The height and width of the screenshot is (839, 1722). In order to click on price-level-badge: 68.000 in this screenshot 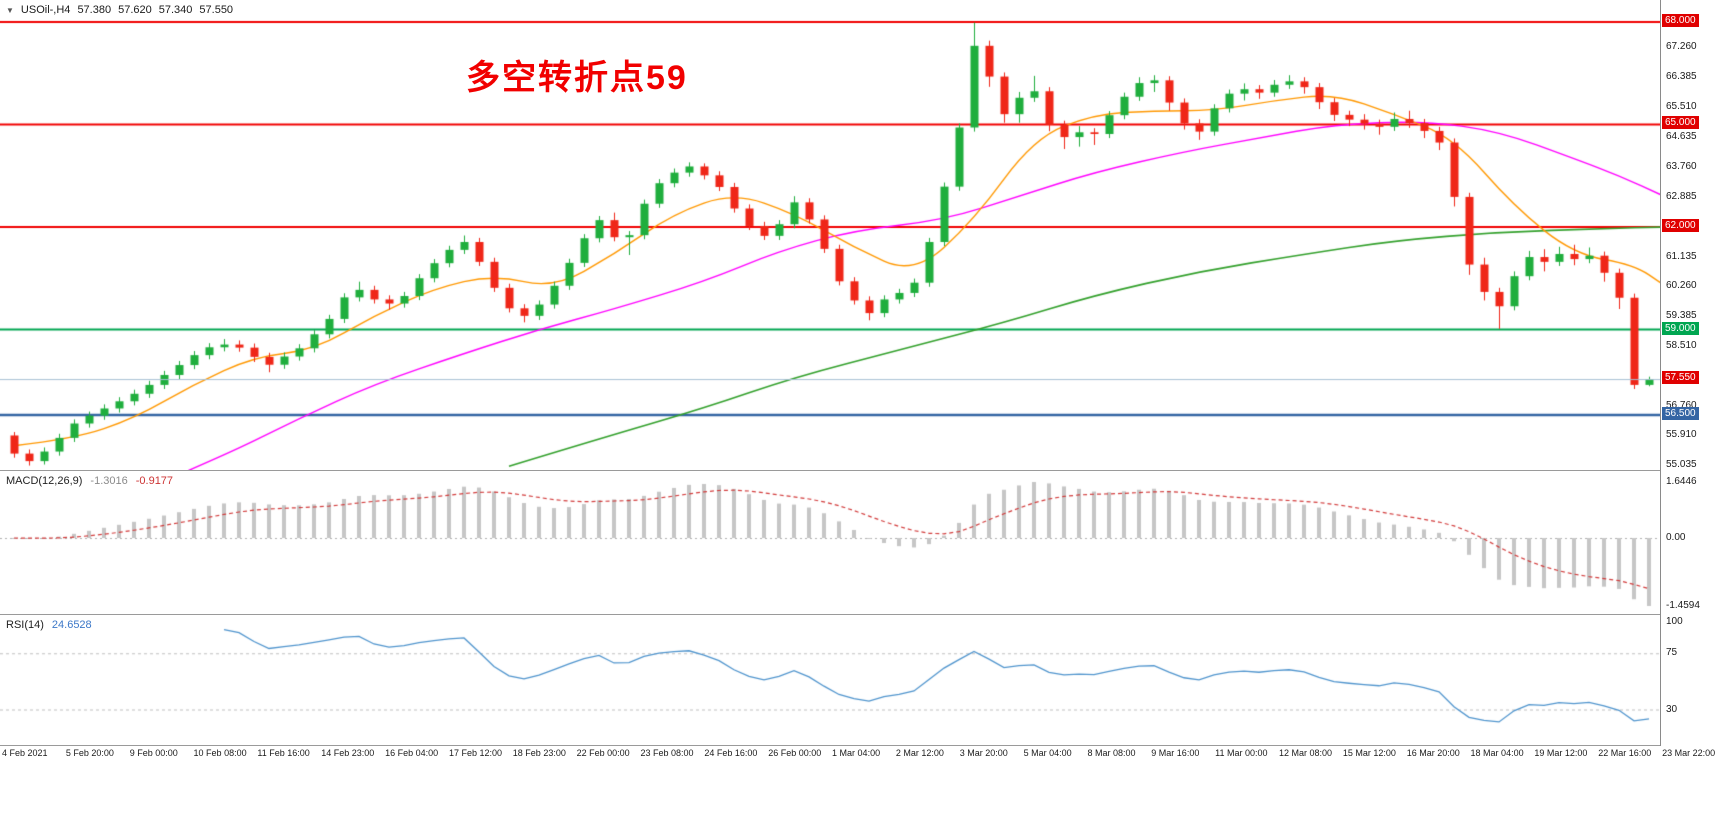, I will do `click(1680, 20)`.